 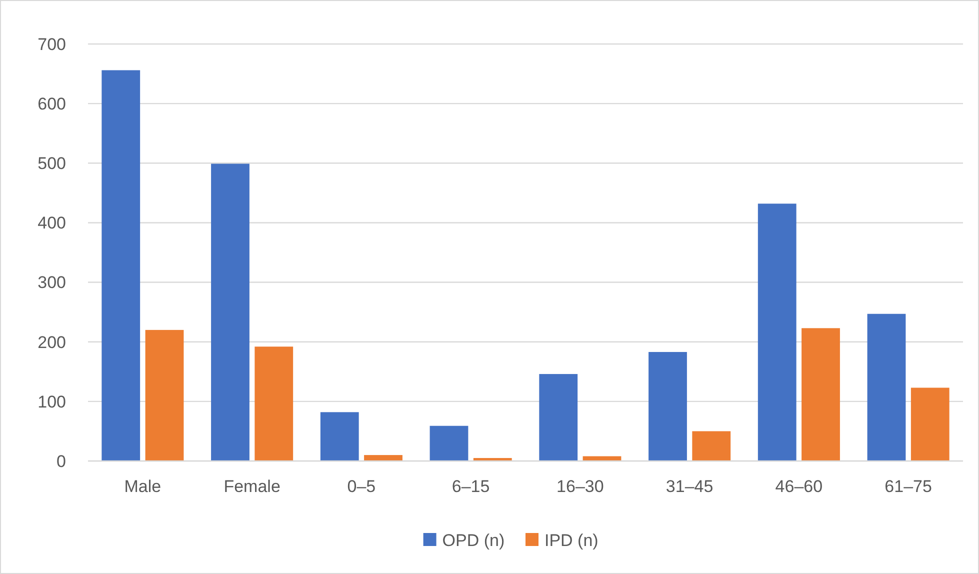 I want to click on y-tick-label: 100, so click(x=52, y=402).